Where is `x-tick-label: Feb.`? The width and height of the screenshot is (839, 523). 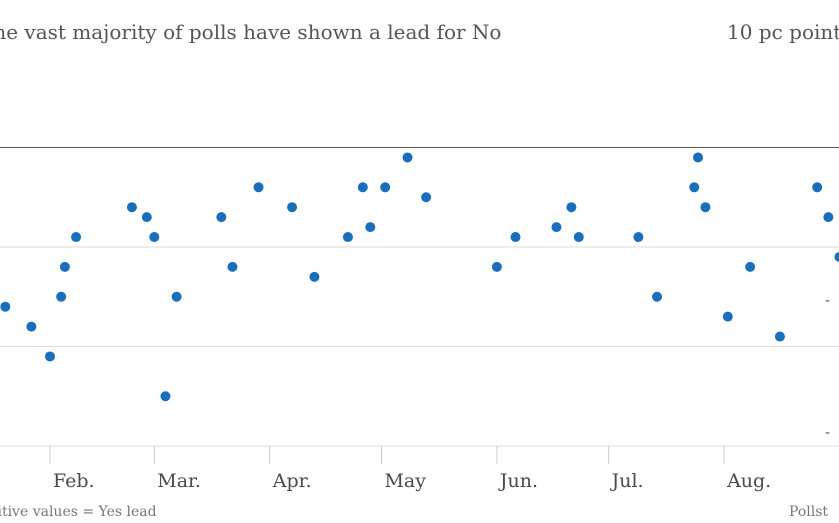
x-tick-label: Feb. is located at coordinates (74, 481).